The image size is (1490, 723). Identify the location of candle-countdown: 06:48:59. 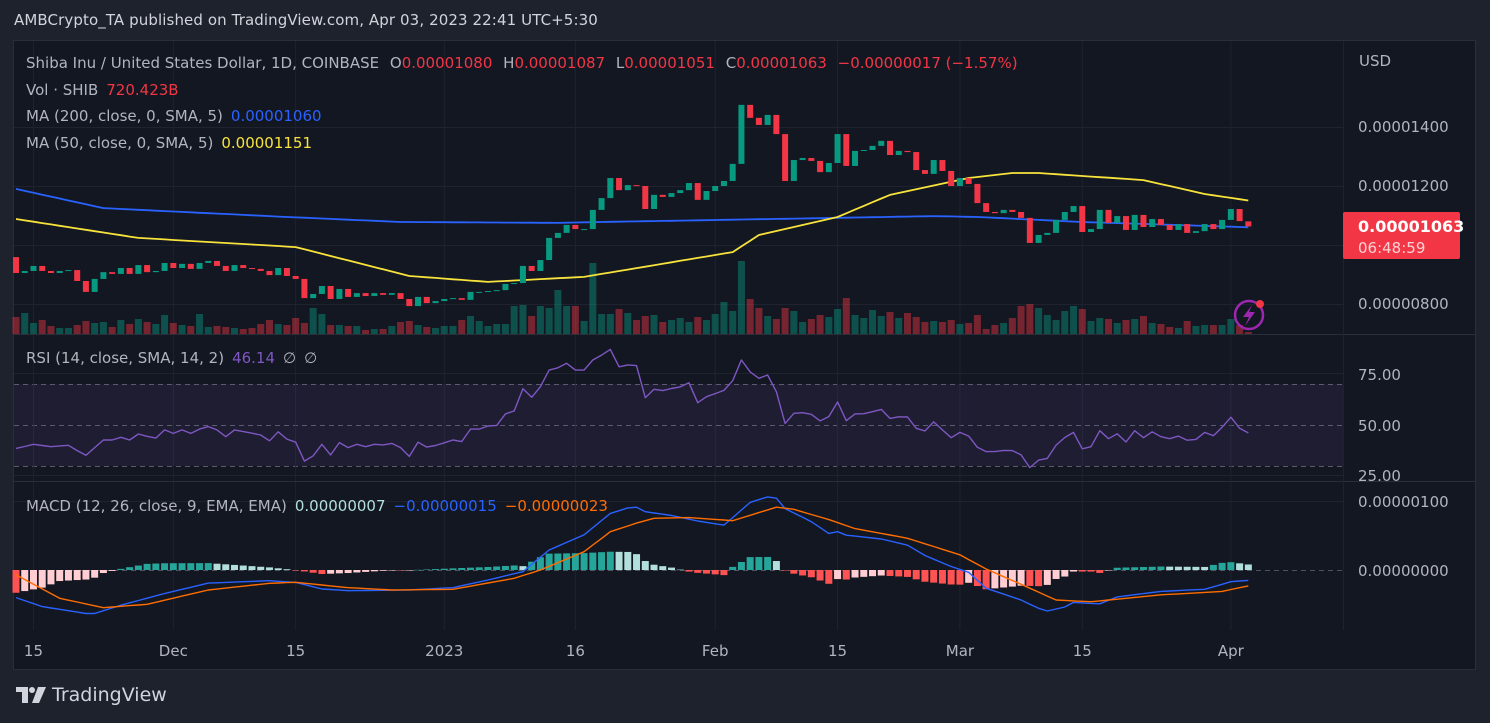
(1391, 248).